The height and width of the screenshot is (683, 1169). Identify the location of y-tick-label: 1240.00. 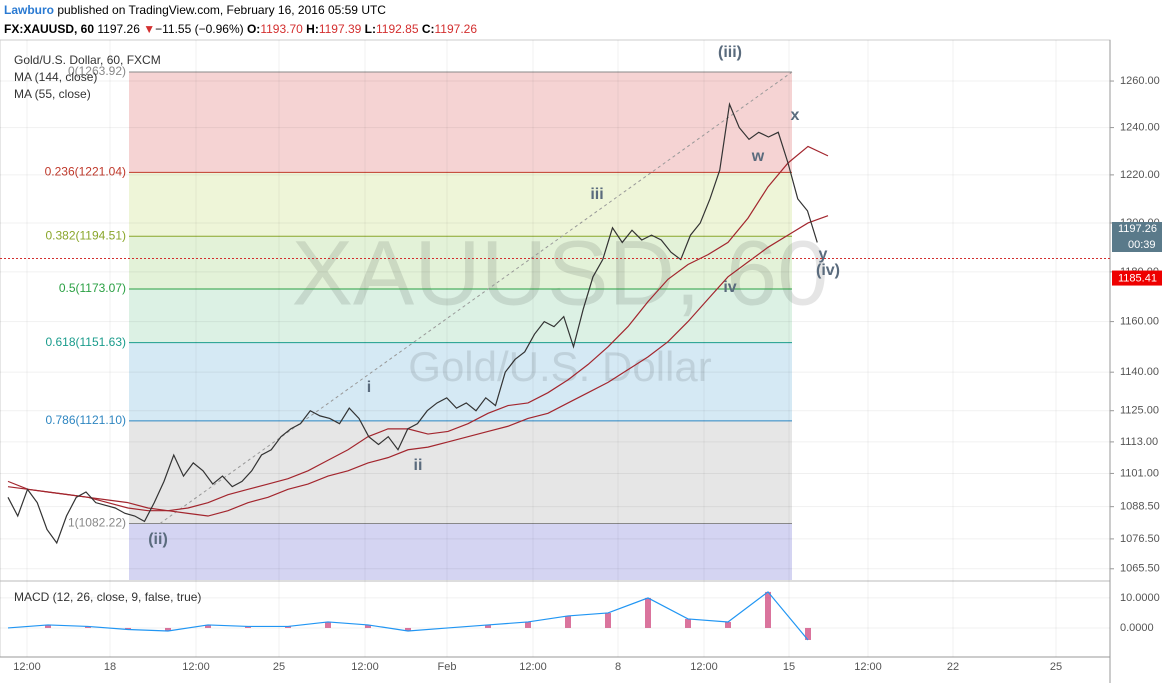
(1140, 127).